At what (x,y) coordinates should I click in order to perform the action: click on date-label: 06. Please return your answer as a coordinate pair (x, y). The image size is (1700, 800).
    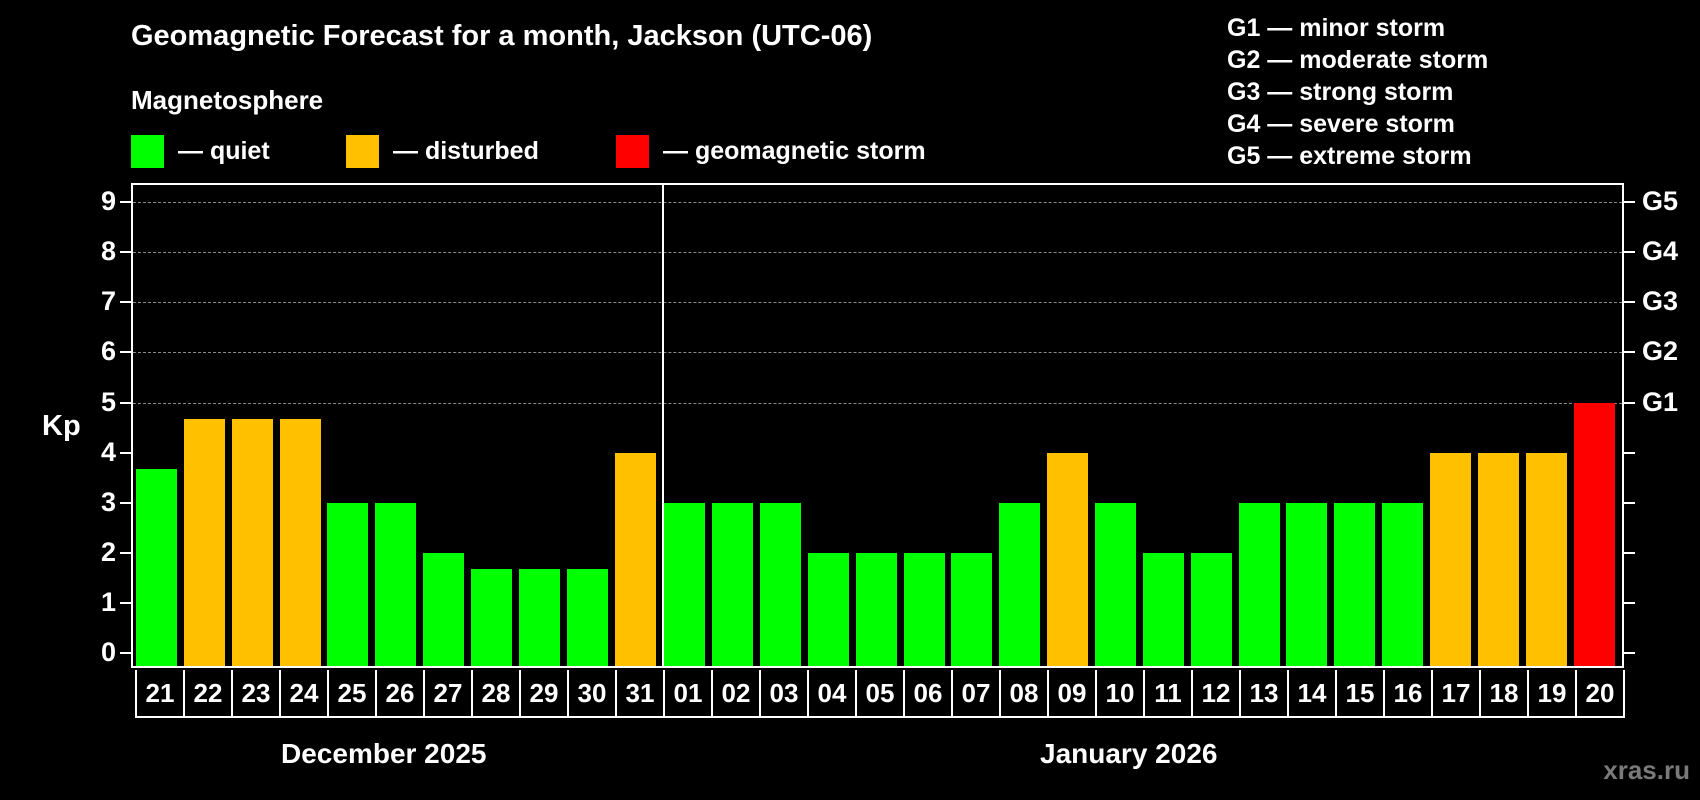
    Looking at the image, I should click on (929, 693).